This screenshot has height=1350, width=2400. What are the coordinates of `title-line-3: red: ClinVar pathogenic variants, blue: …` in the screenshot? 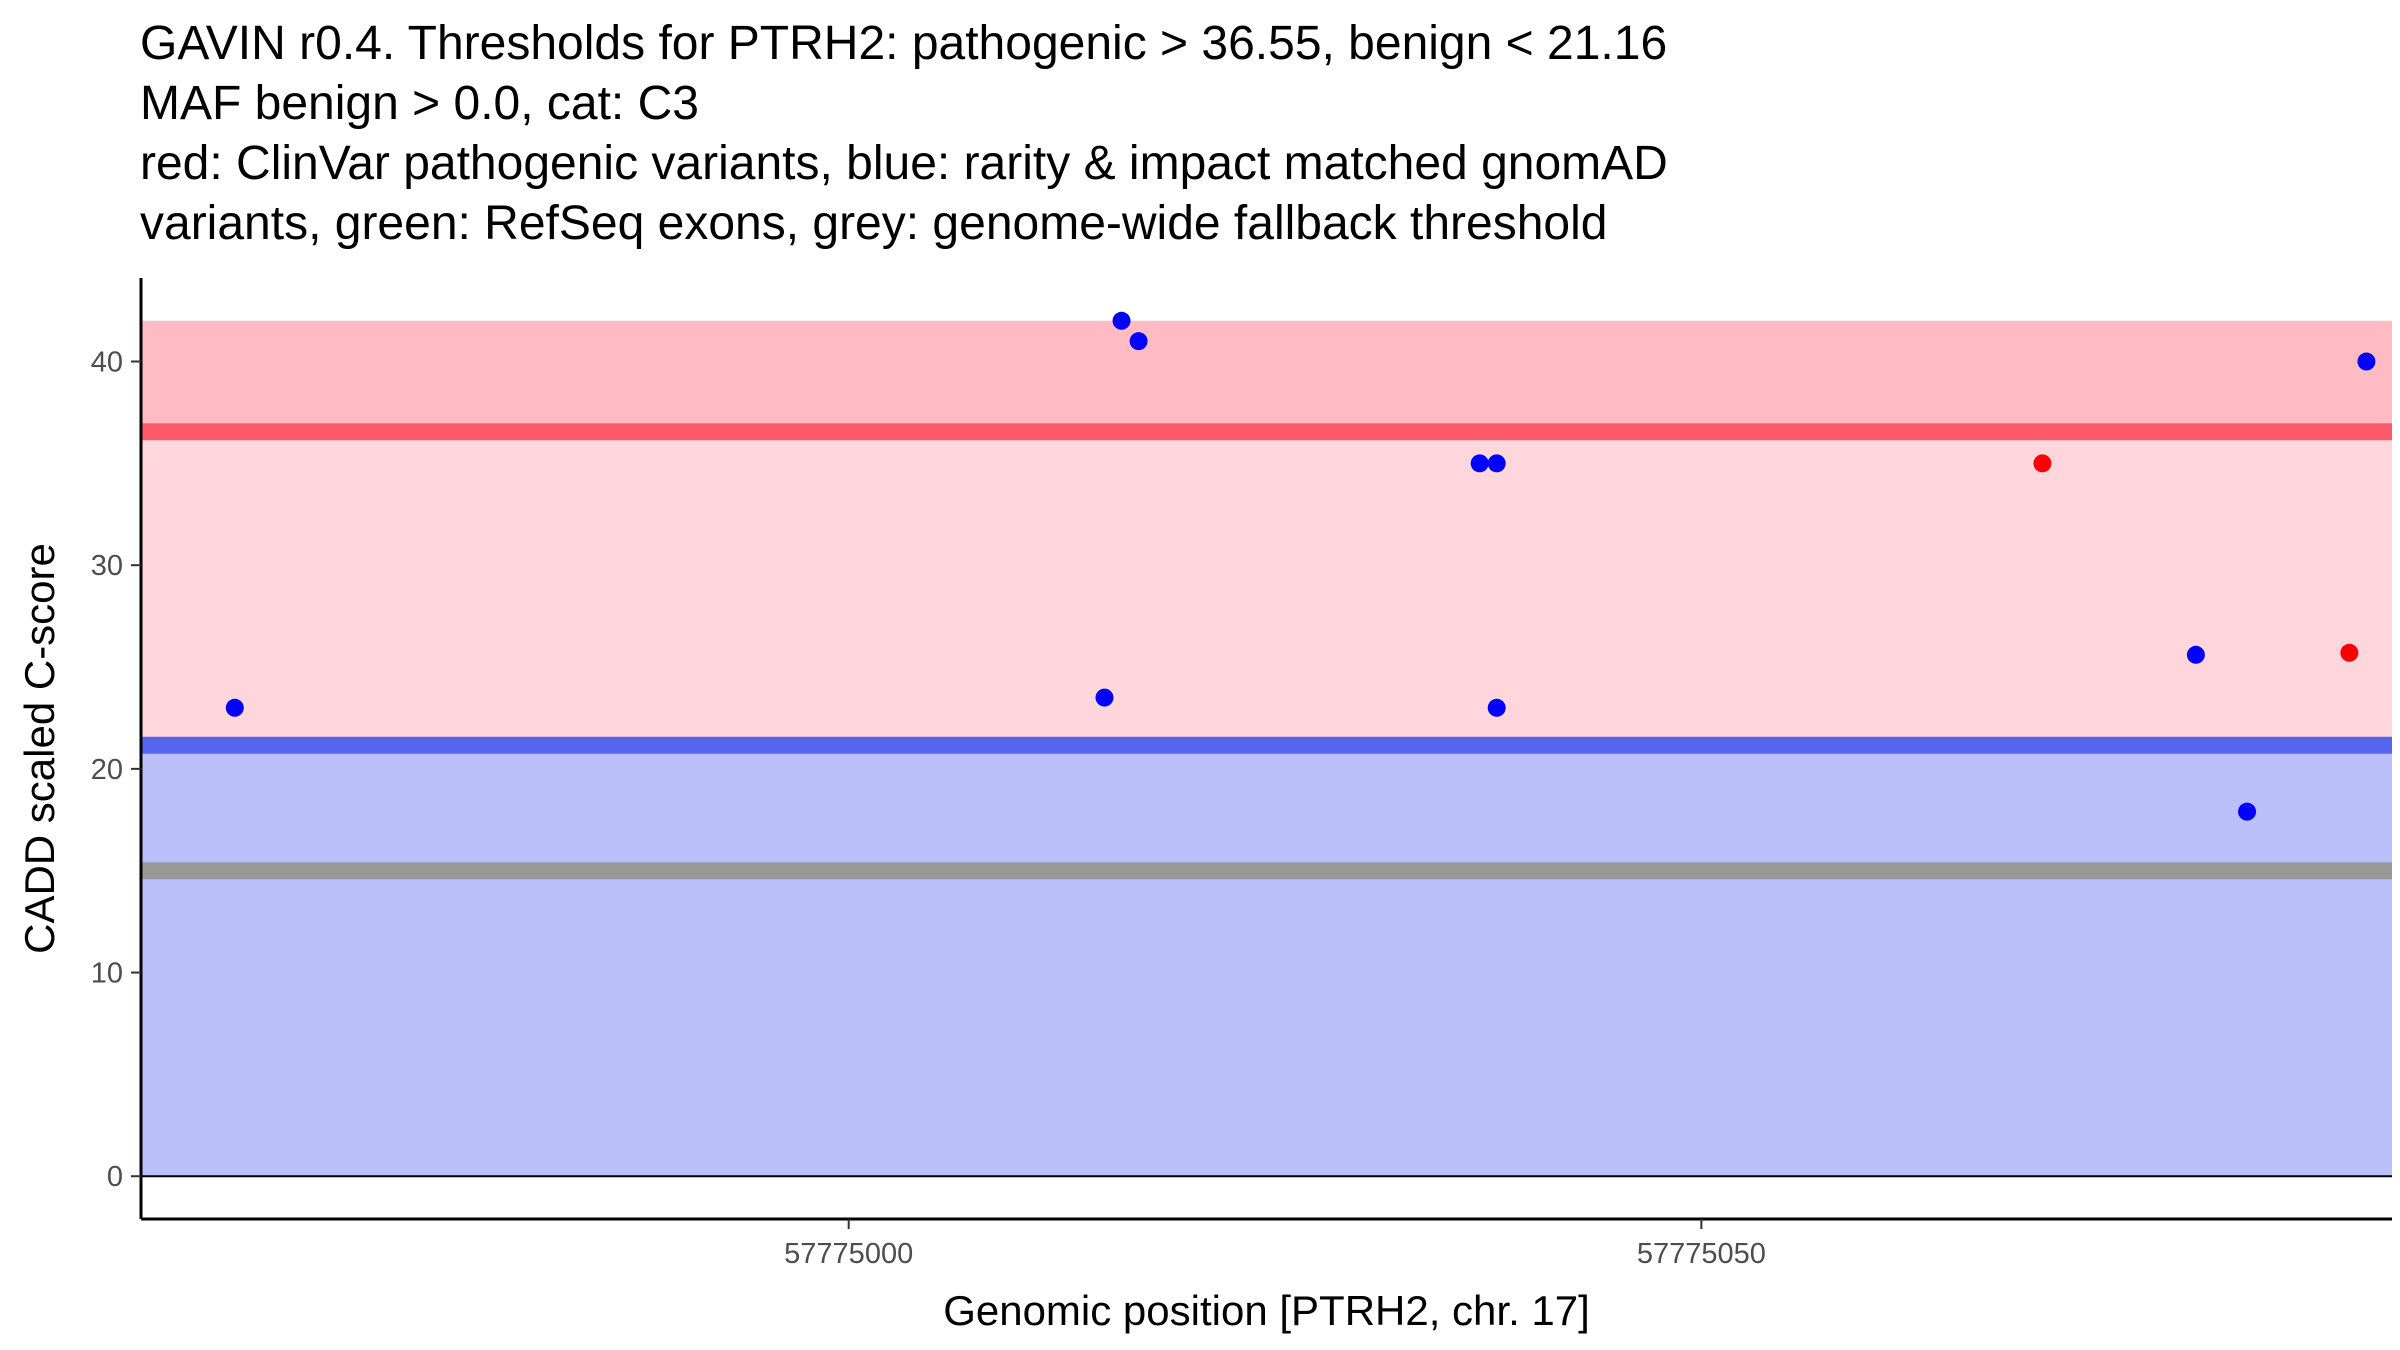 It's located at (904, 163).